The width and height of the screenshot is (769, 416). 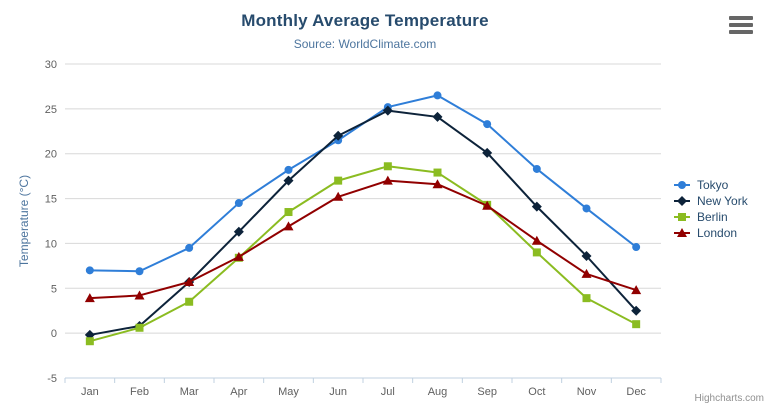 What do you see at coordinates (636, 392) in the screenshot?
I see `svg-text: Dec` at bounding box center [636, 392].